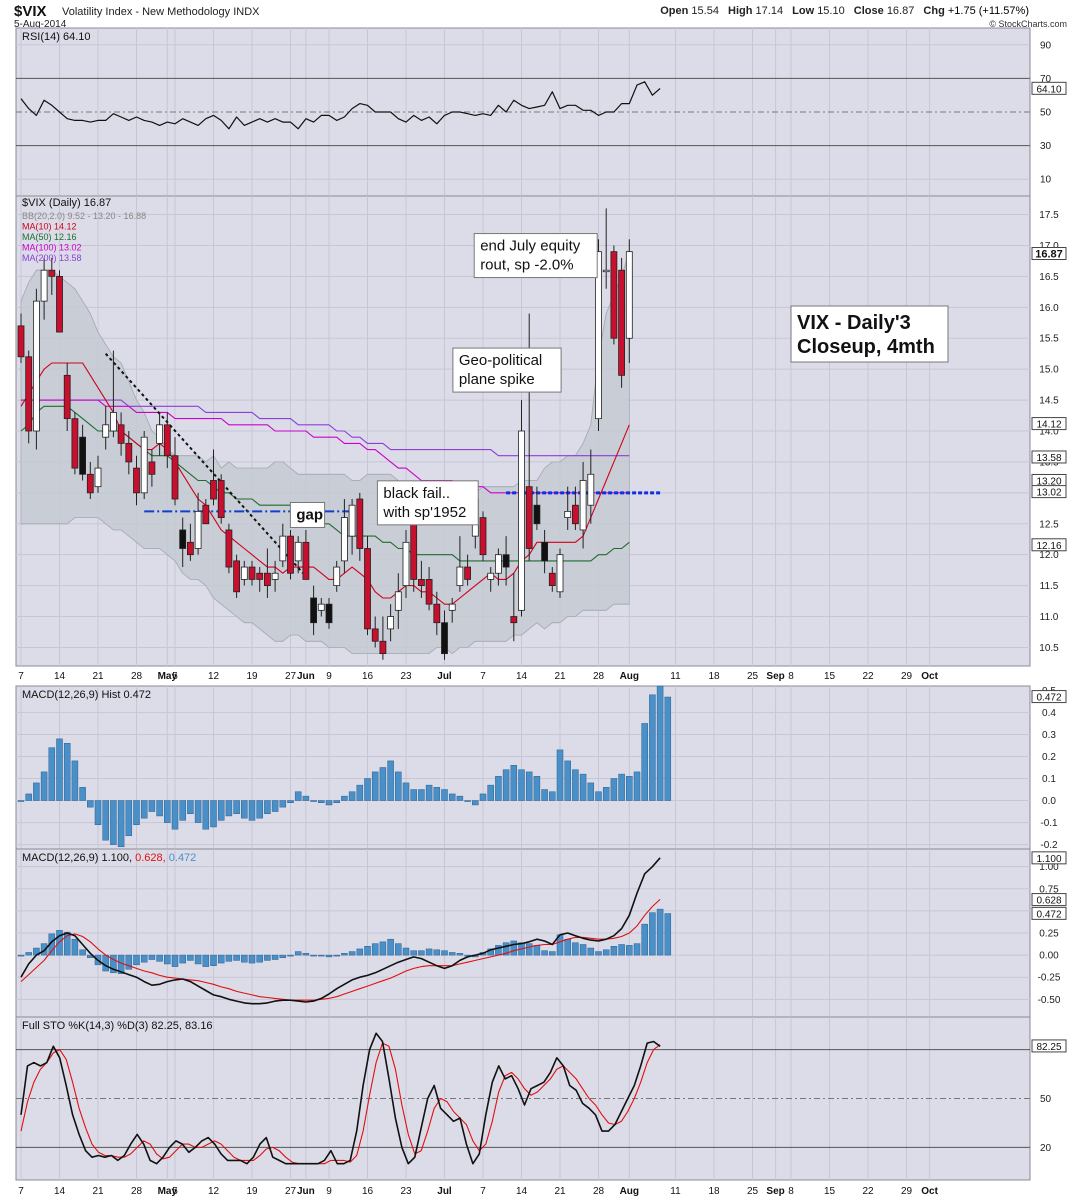 Image resolution: width=1075 pixels, height=1200 pixels. What do you see at coordinates (1049, 889) in the screenshot?
I see `macd-tick-label: 0.75` at bounding box center [1049, 889].